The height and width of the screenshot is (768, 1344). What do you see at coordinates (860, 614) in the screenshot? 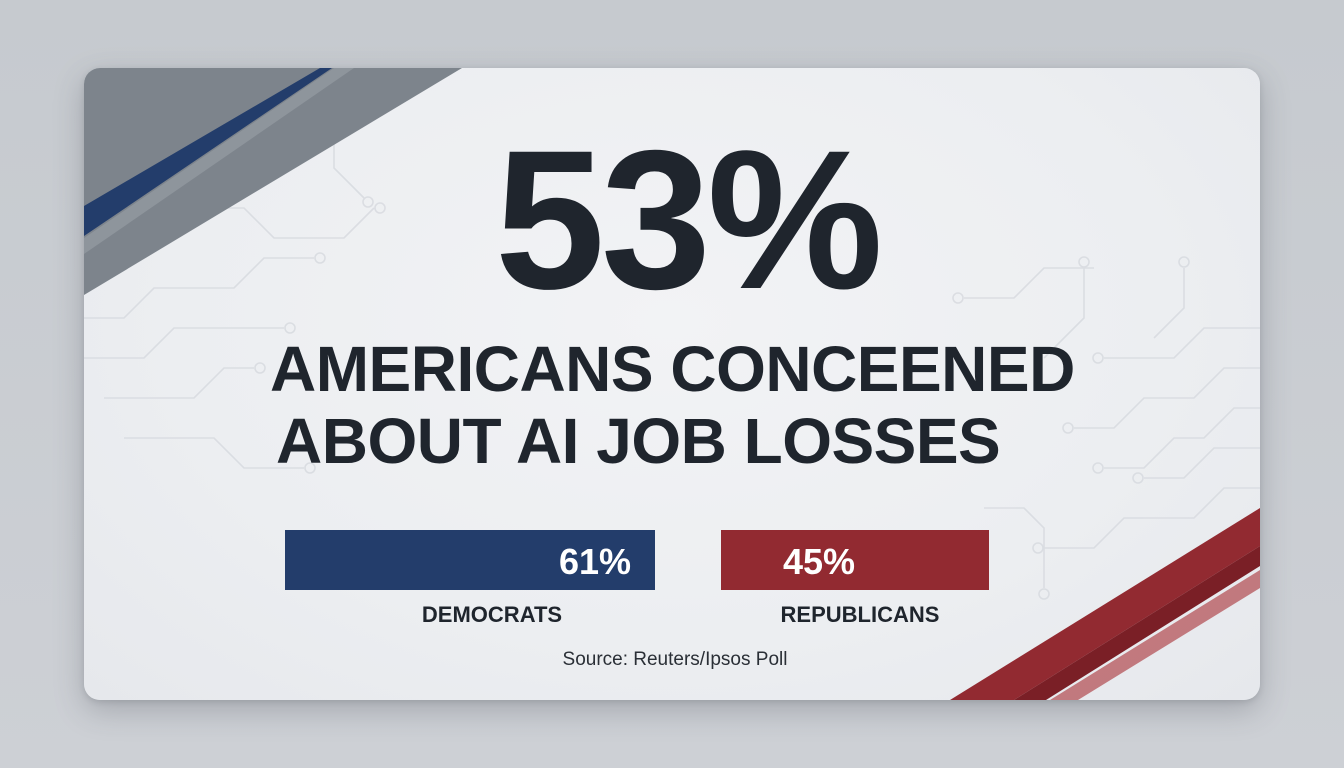
I see `republicans-category-label: REPUBLICANS` at bounding box center [860, 614].